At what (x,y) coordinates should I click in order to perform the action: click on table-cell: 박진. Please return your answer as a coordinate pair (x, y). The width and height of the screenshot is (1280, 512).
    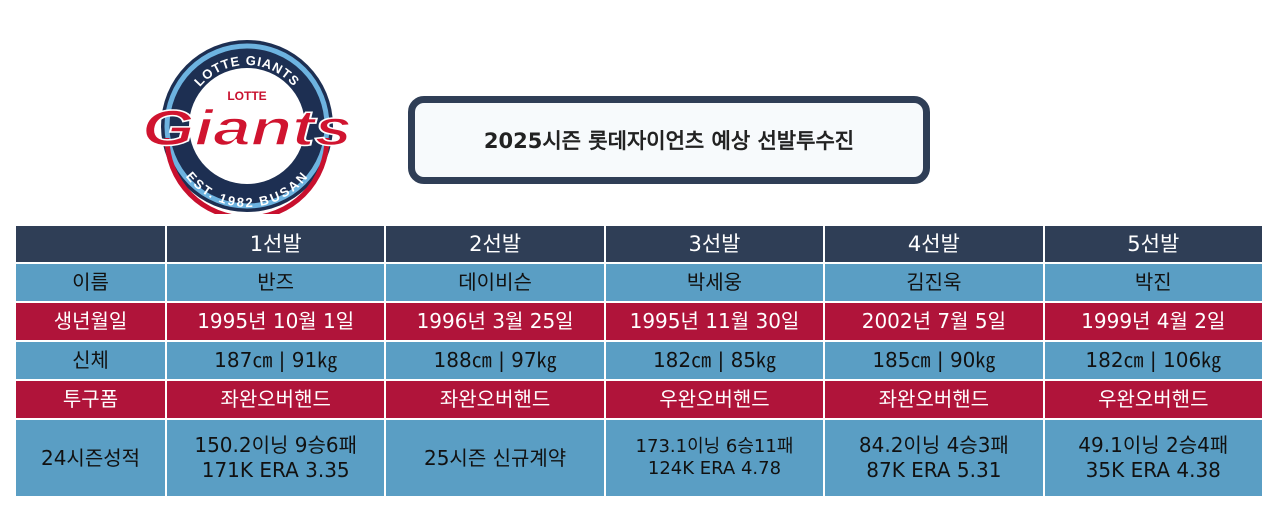
    Looking at the image, I should click on (1153, 282).